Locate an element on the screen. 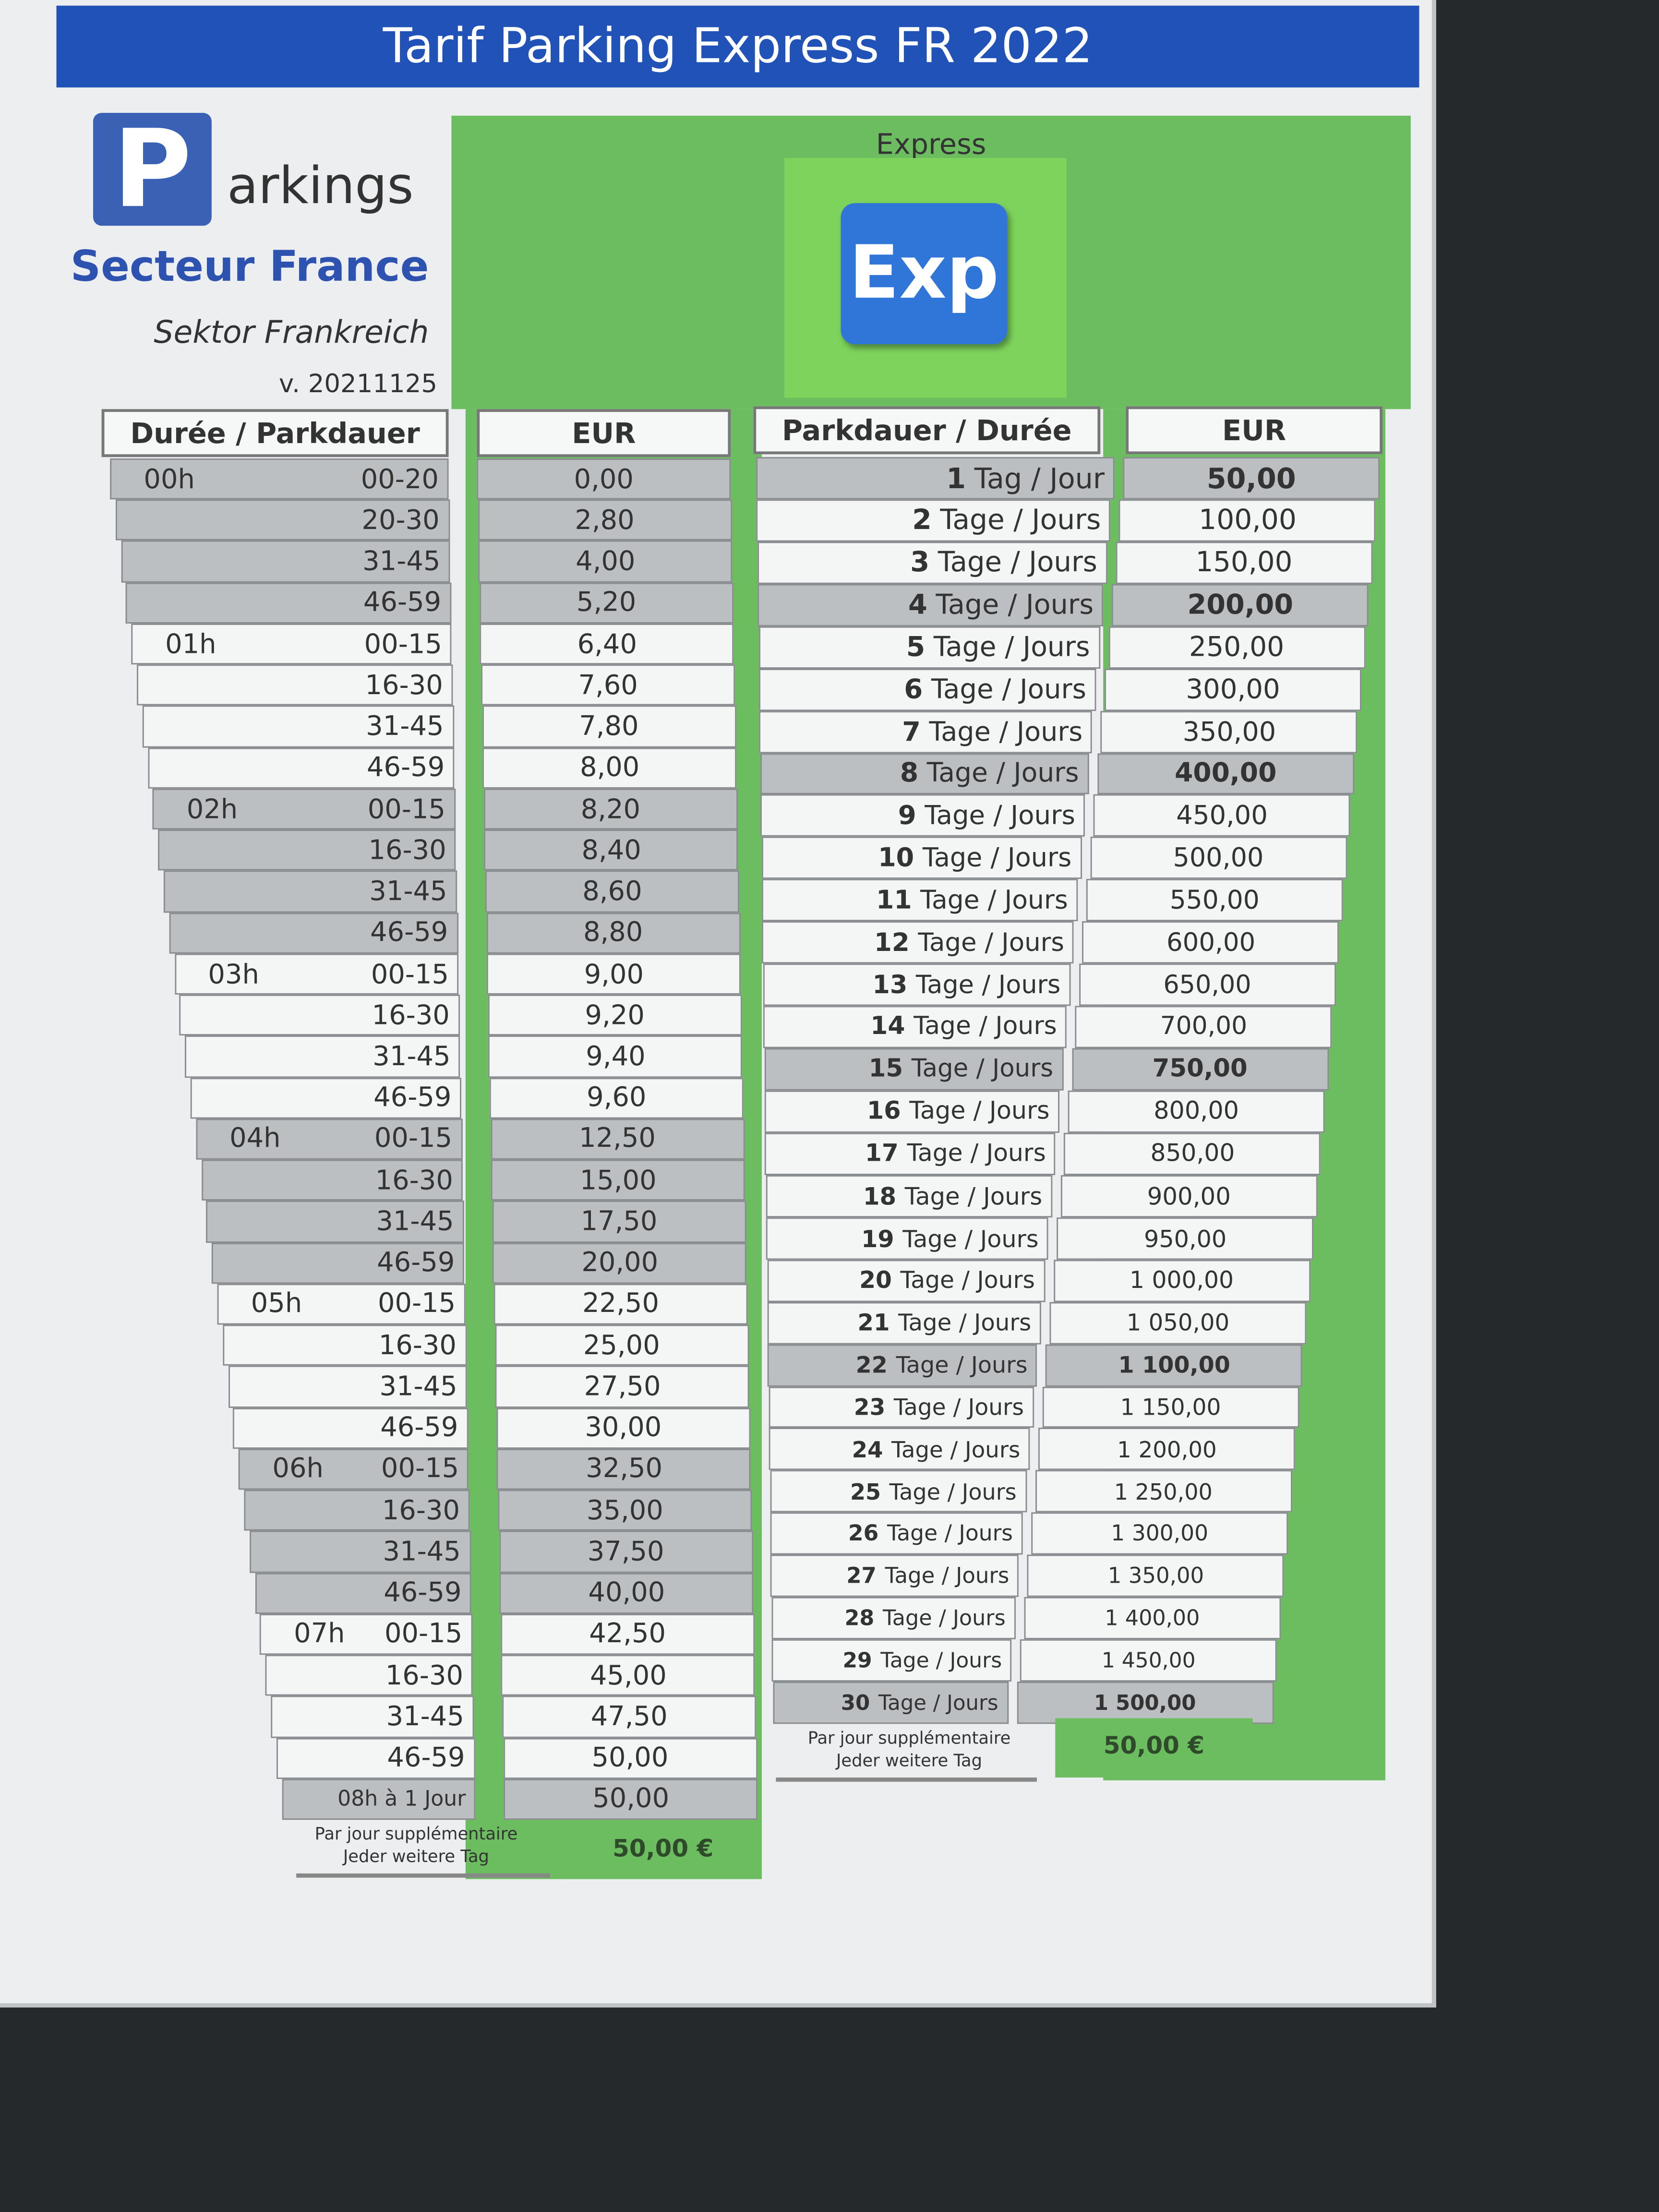 Image resolution: width=1659 pixels, height=2212 pixels. hourly-row-eur: 9,00 is located at coordinates (614, 974).